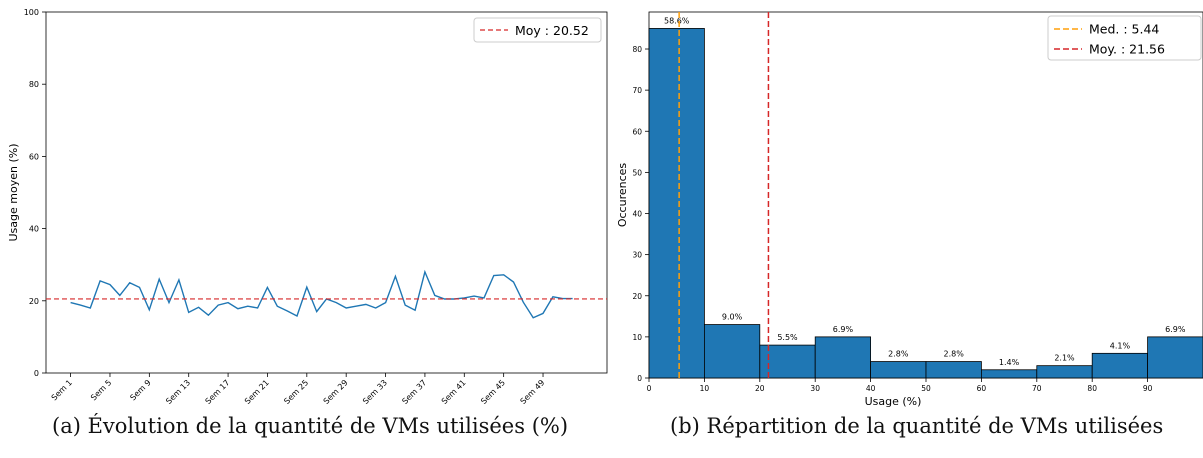 This screenshot has width=1203, height=458. What do you see at coordinates (62, 390) in the screenshot?
I see `x-tick-label: Sem 1` at bounding box center [62, 390].